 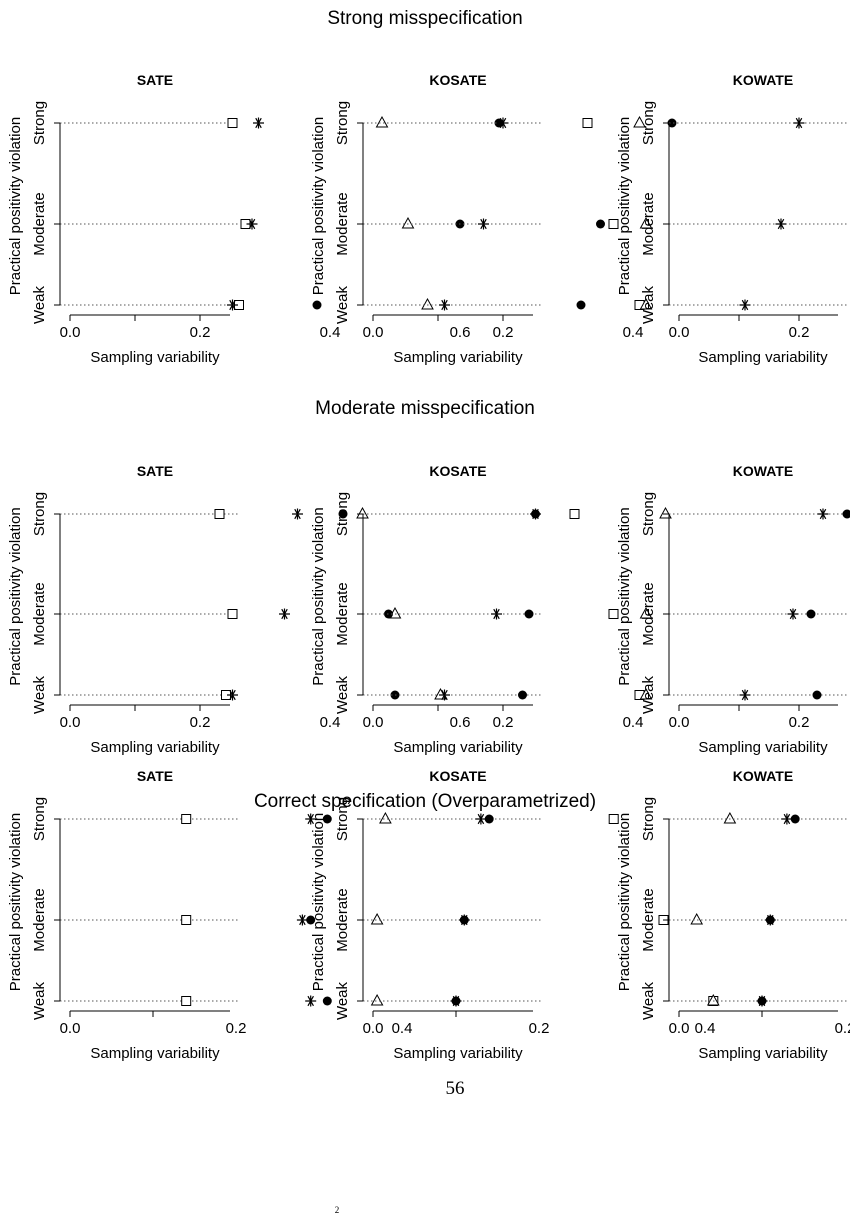 I want to click on open-triangle-point-moderate, so click(x=697, y=918).